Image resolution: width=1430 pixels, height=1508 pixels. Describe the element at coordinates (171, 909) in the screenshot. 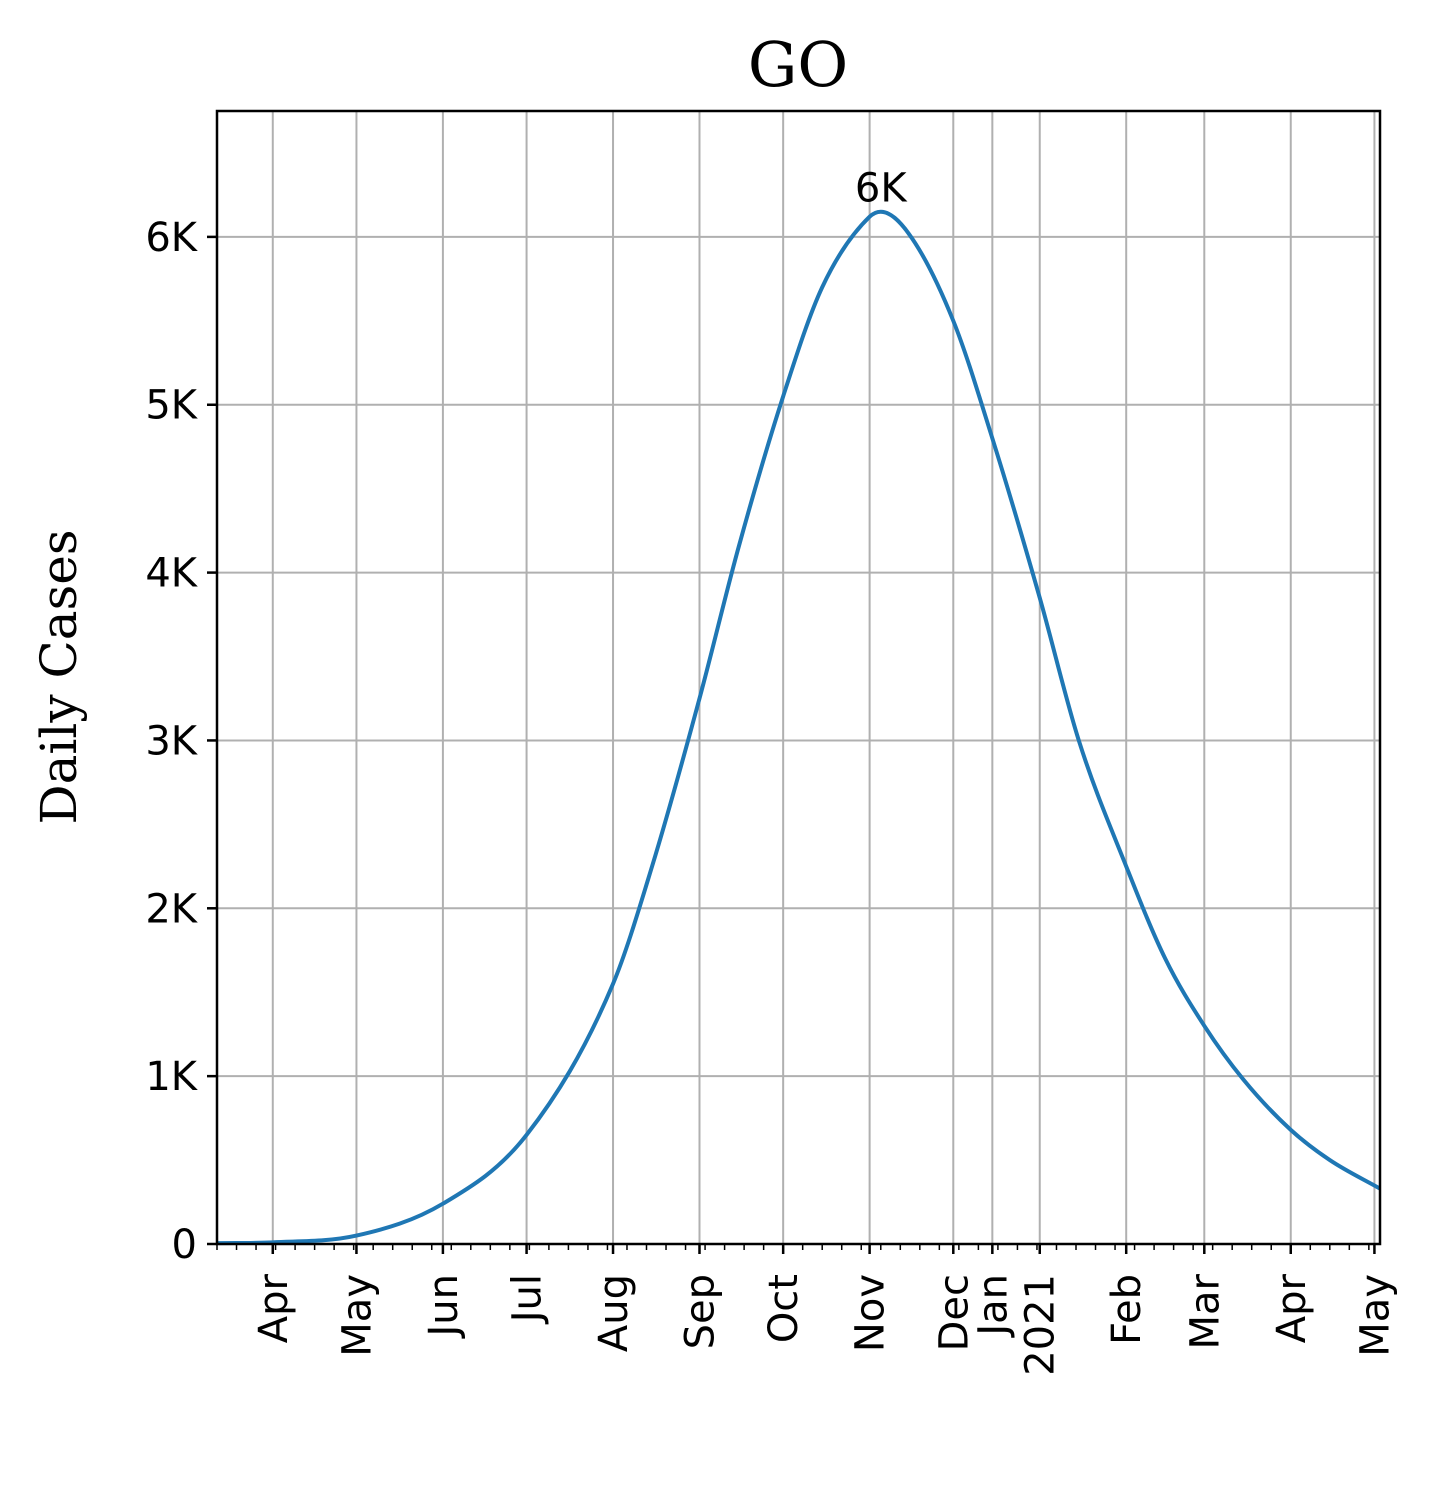

I see `y-tick-label: 2K` at that location.